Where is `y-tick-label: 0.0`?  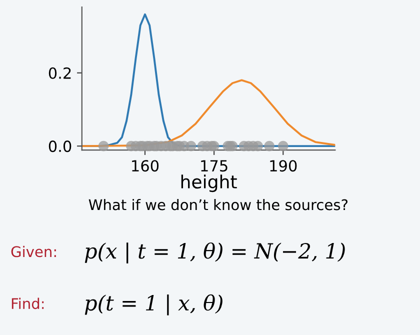 y-tick-label: 0.0 is located at coordinates (60, 146).